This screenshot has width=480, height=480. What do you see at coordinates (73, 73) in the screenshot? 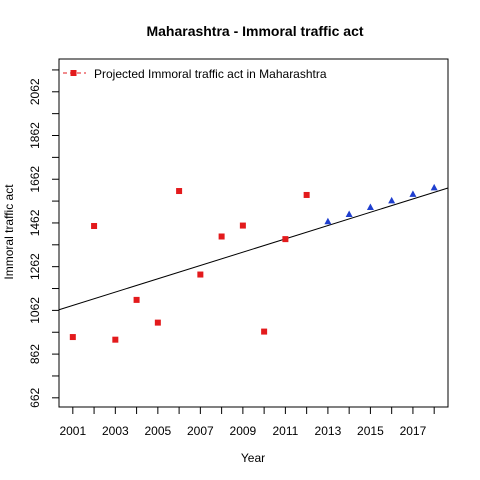
I see `legend-marker` at bounding box center [73, 73].